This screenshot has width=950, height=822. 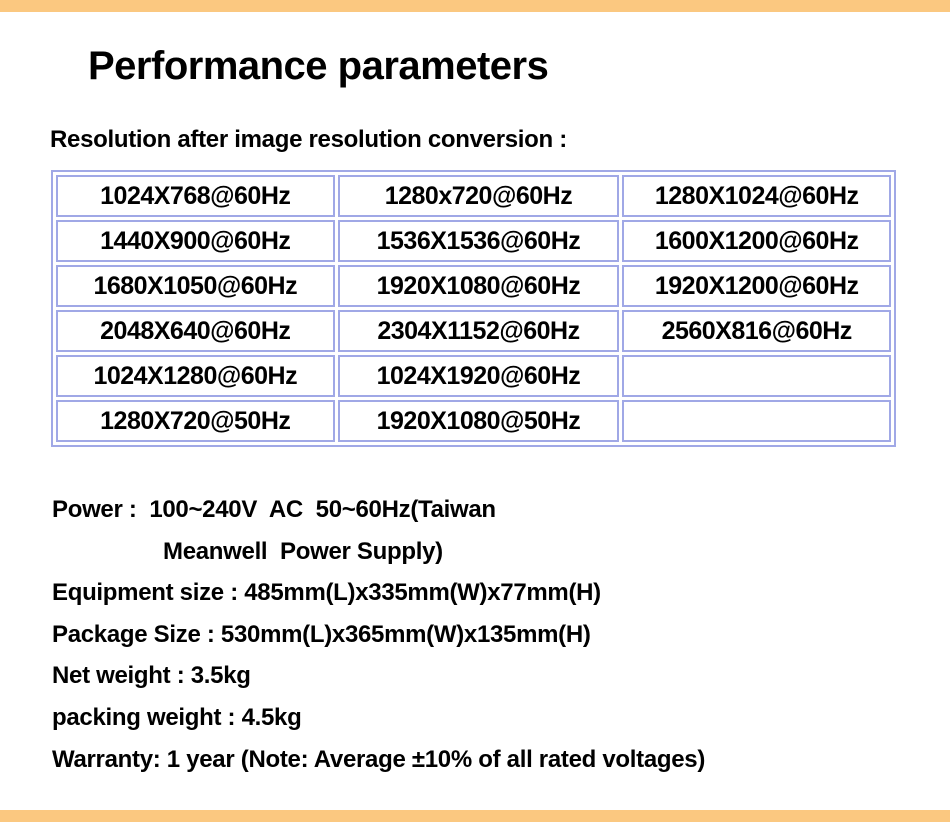 I want to click on resolution-cell: 1680X1050@60Hz, so click(x=195, y=286).